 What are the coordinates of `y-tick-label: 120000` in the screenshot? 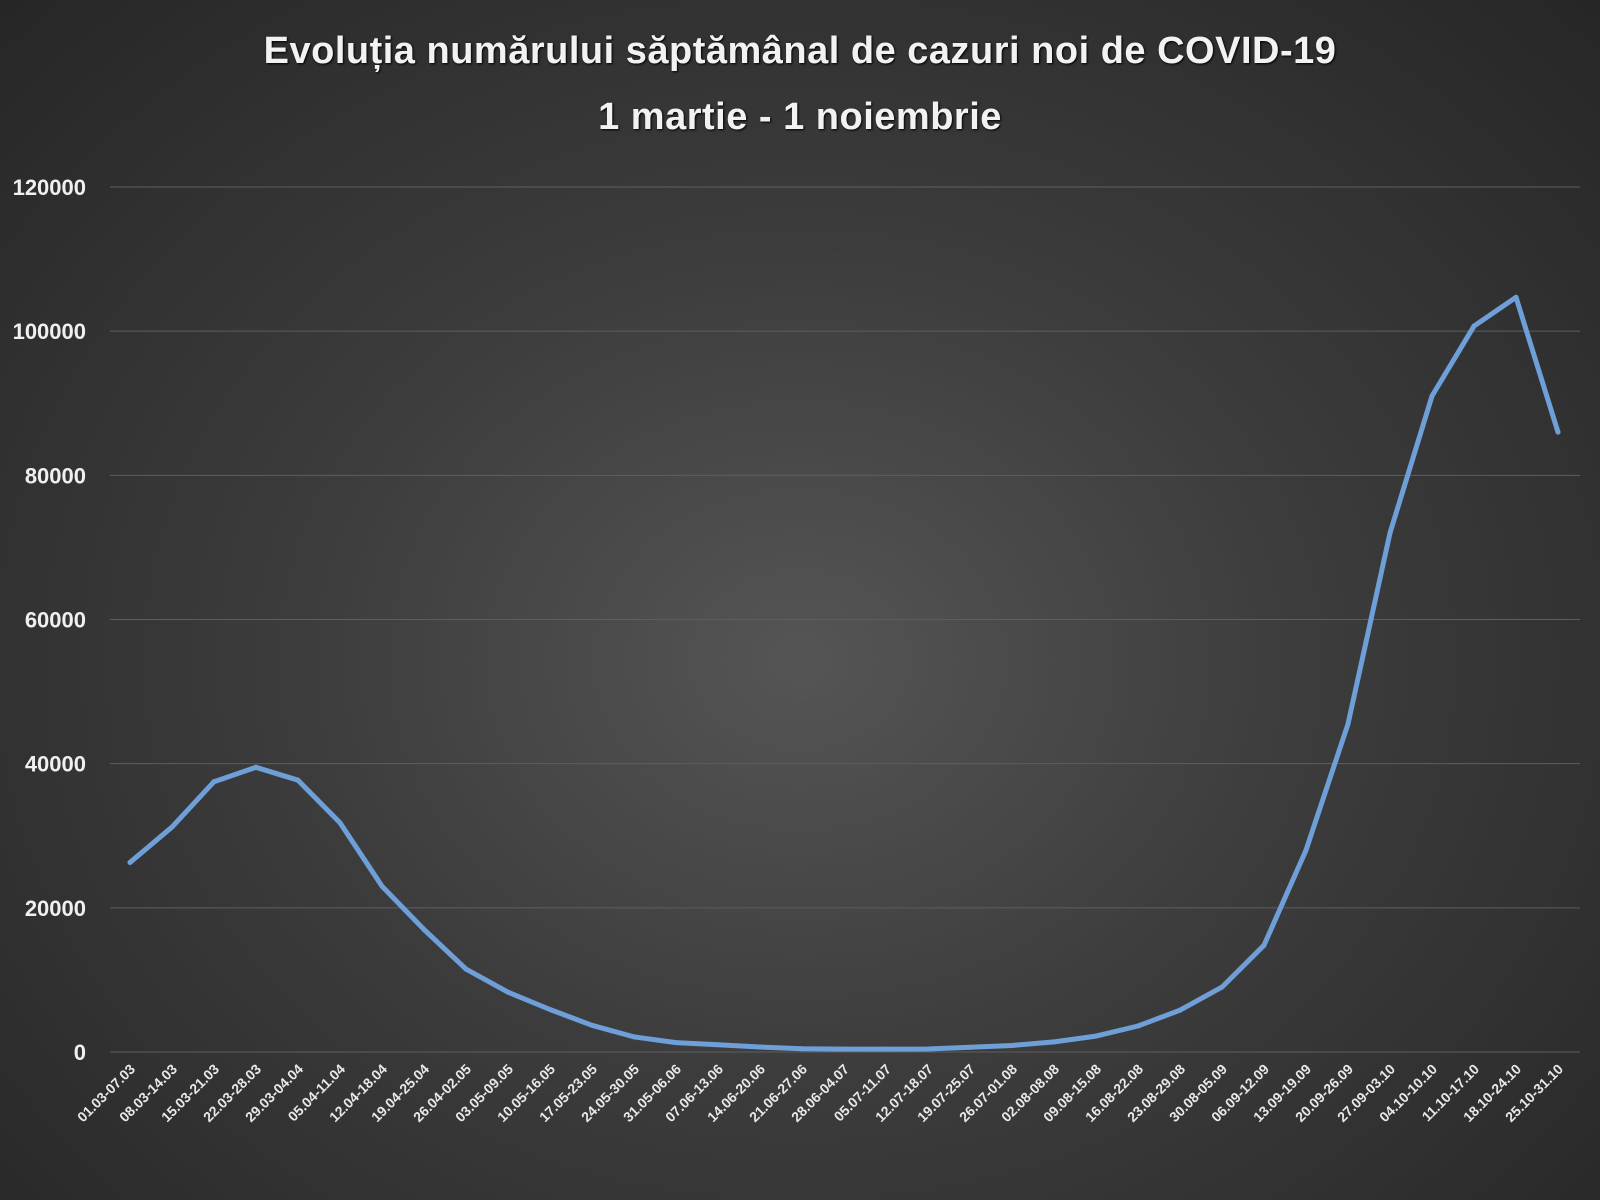 It's located at (49, 187).